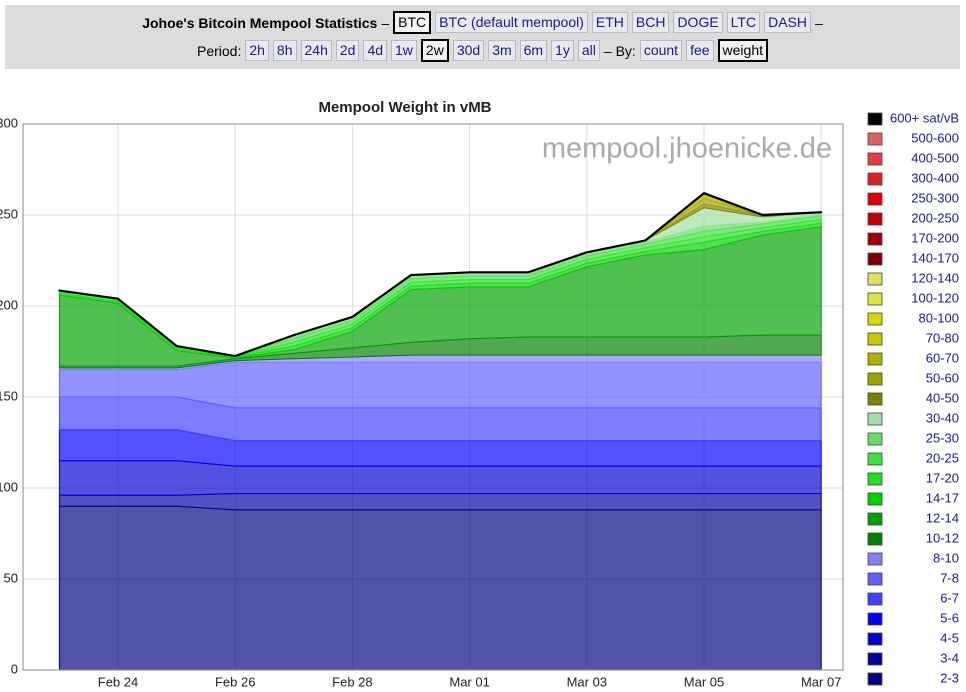  Describe the element at coordinates (949, 637) in the screenshot. I see `legend-label: 4-5` at that location.